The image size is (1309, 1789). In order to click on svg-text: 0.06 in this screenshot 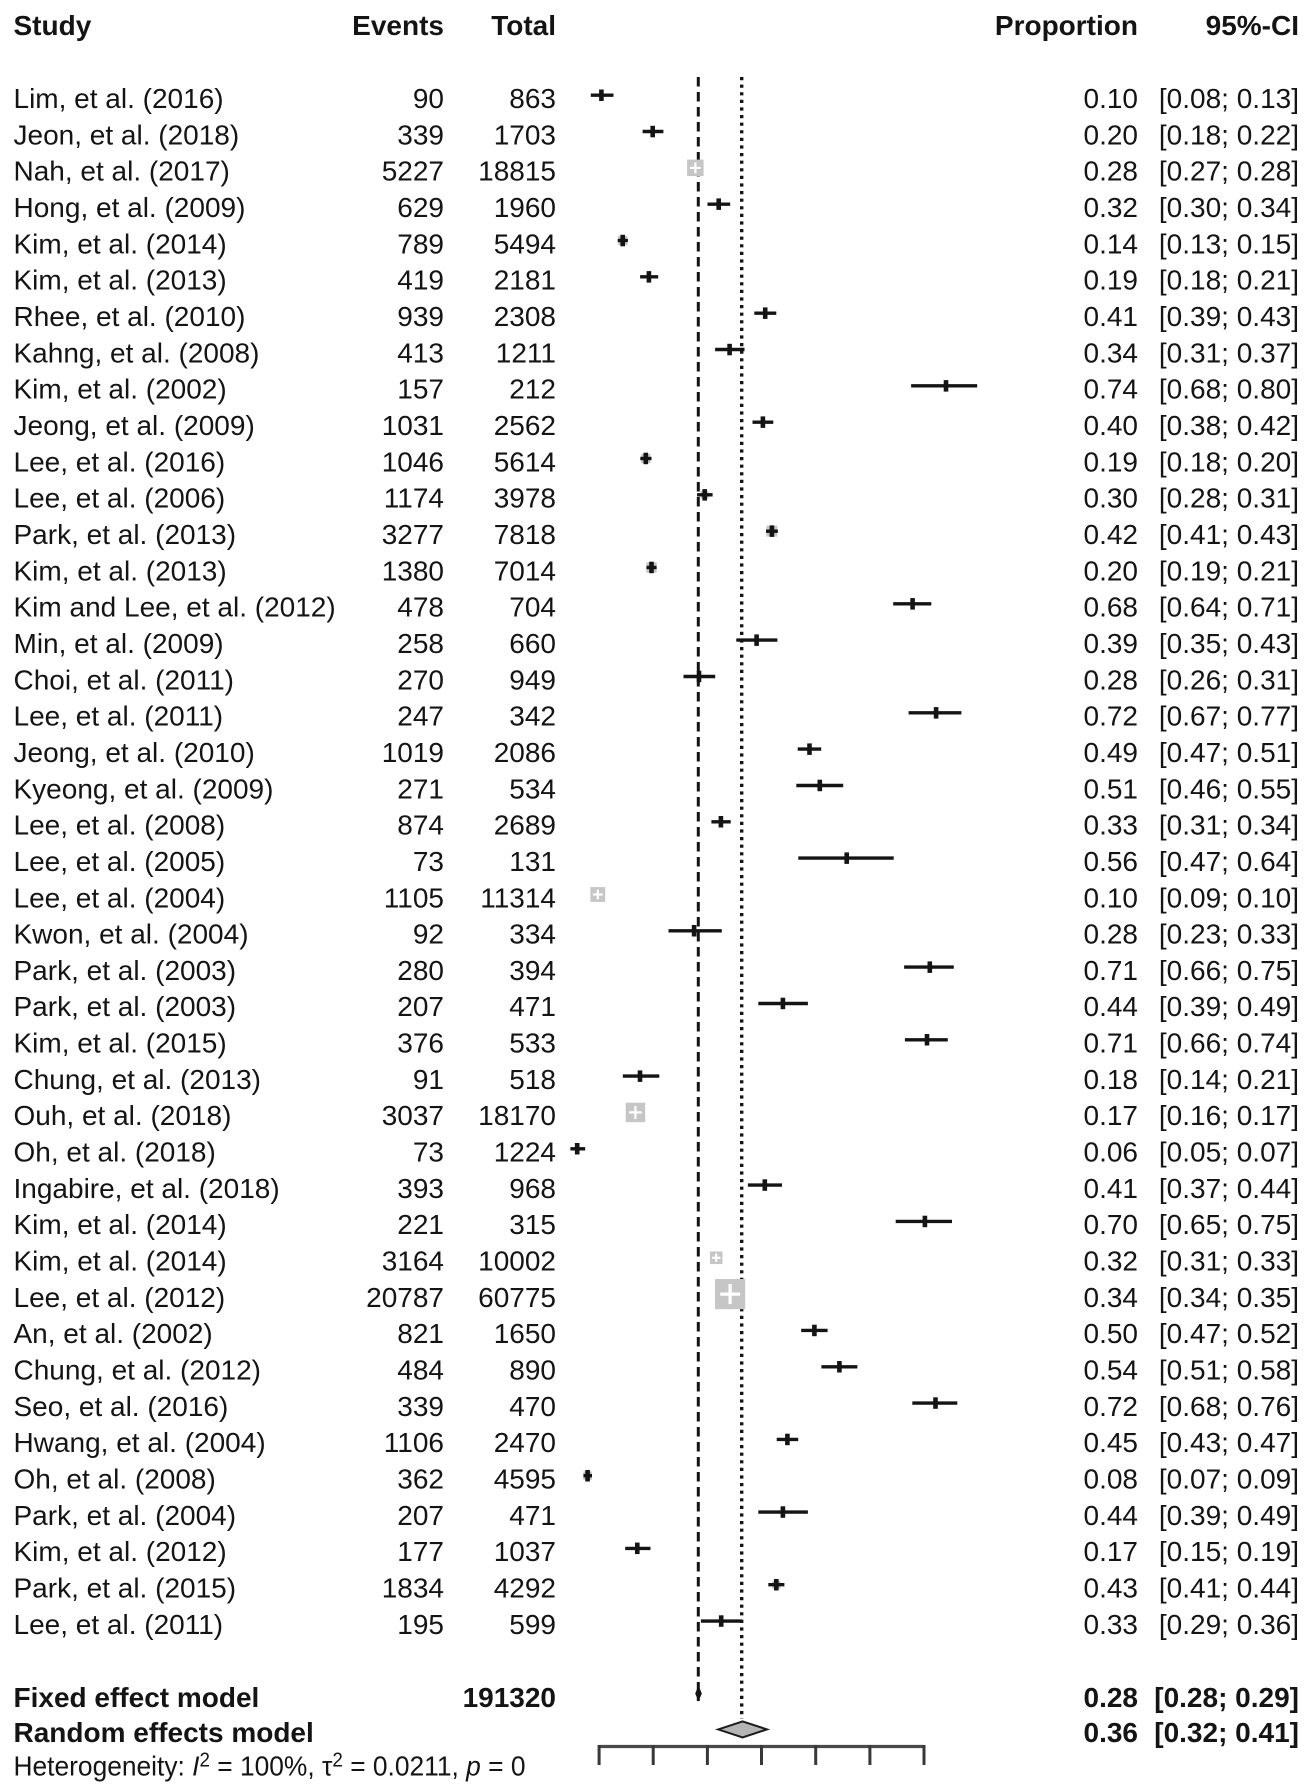, I will do `click(1111, 1152)`.